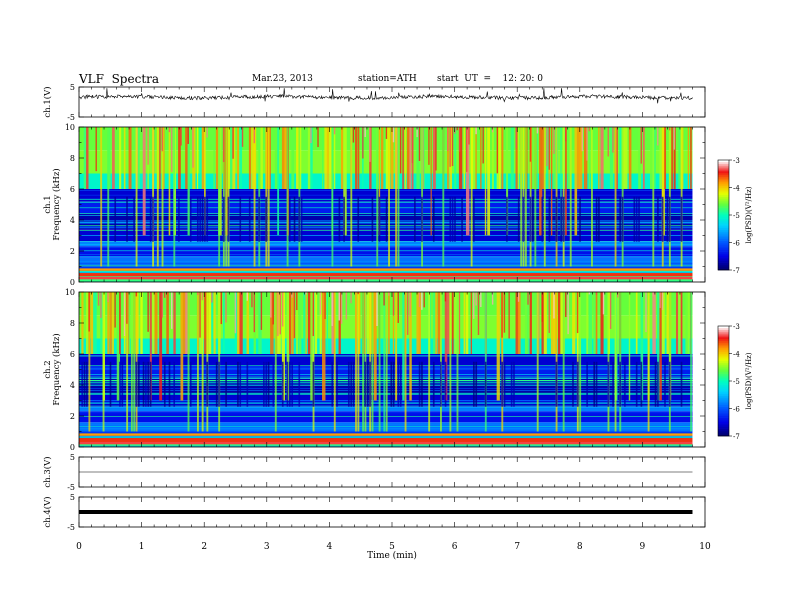 This screenshot has height=612, width=792. Describe the element at coordinates (736, 437) in the screenshot. I see `spec2-colorbar-tick-label: -7` at that location.